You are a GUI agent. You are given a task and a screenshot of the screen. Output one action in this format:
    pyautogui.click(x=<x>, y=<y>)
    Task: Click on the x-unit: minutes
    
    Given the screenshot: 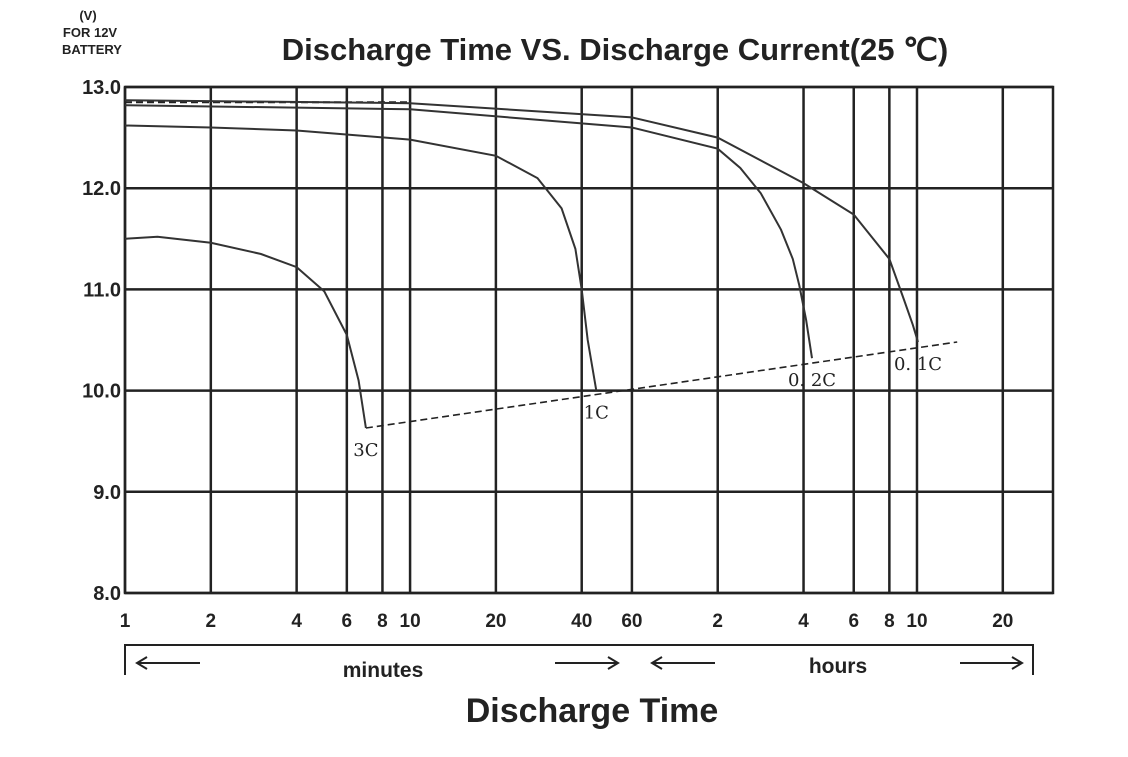 What is the action you would take?
    pyautogui.click(x=383, y=670)
    